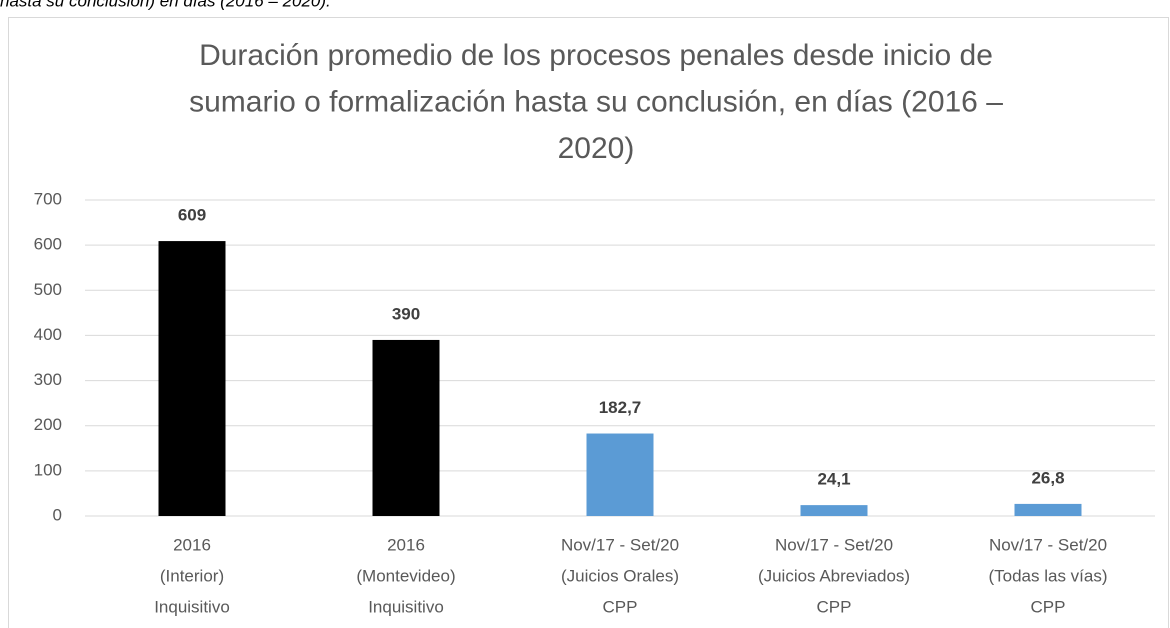  I want to click on value-label: 26,8, so click(1047, 477).